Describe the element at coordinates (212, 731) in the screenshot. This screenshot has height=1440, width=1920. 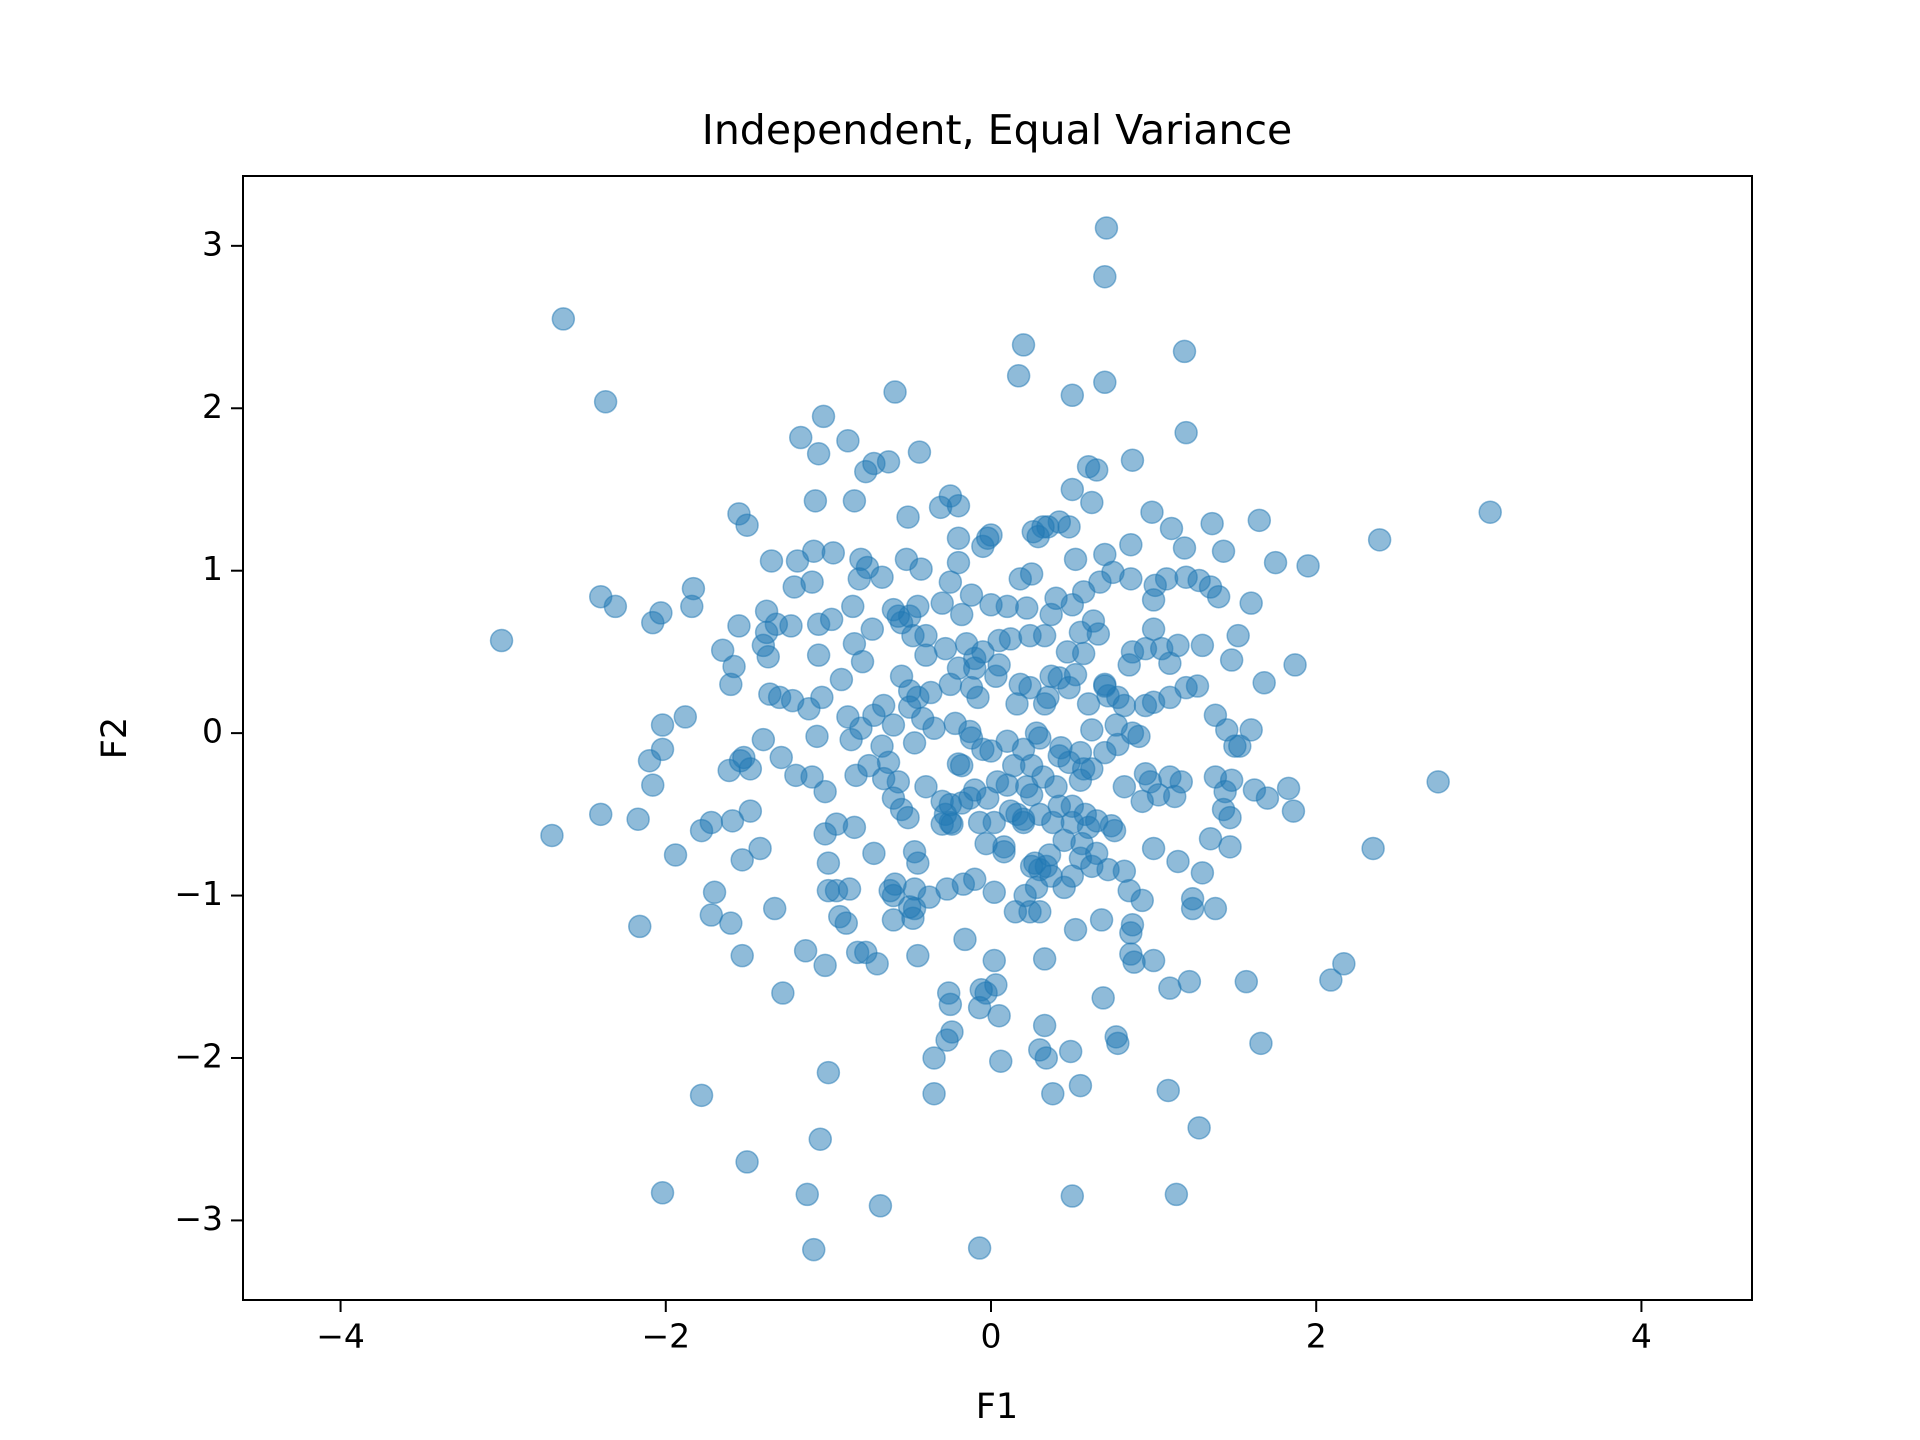
I see `y-tick-label: 0` at that location.